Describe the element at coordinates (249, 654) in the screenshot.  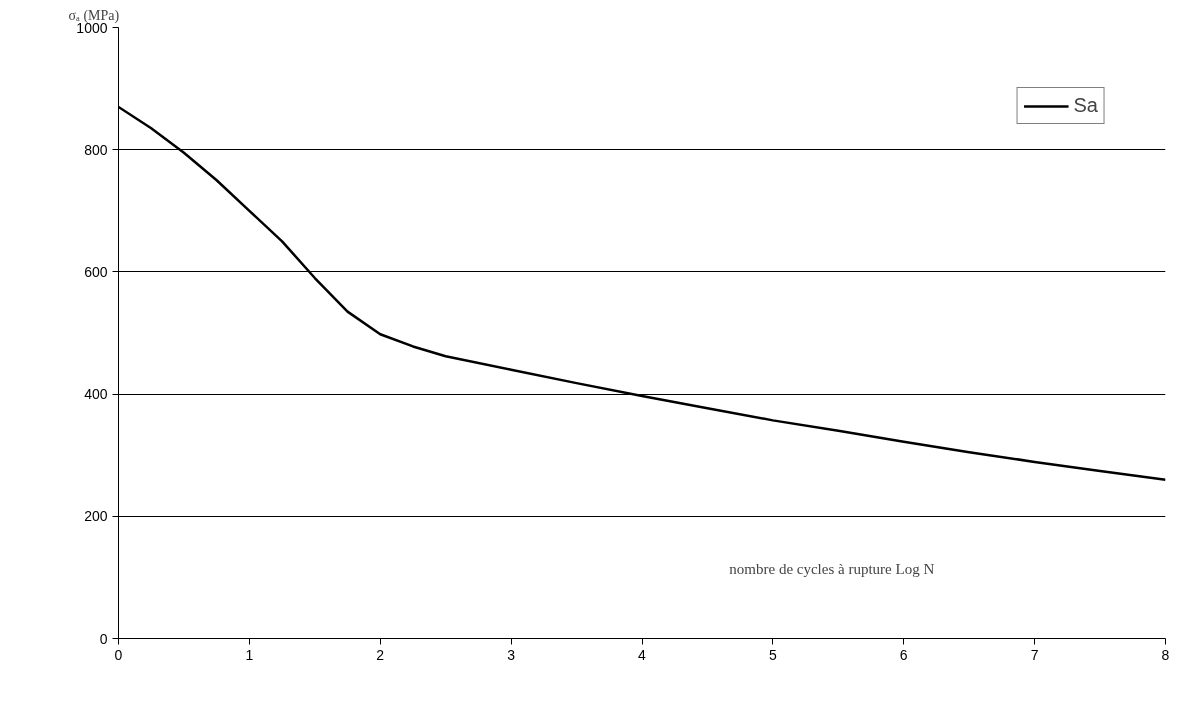
I see `x-tick-label: 1` at that location.